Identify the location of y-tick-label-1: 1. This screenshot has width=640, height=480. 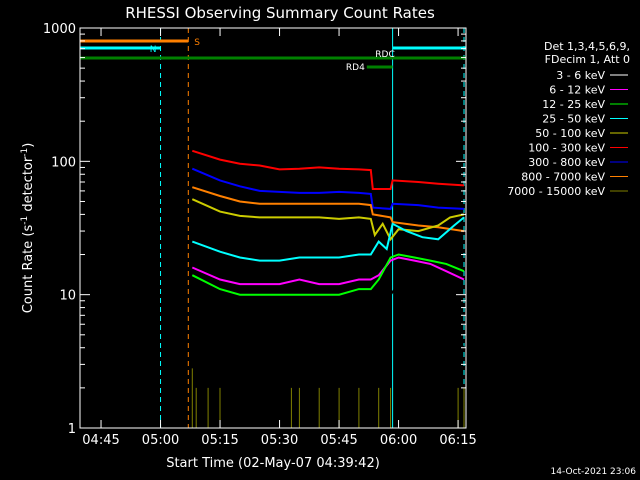
(72, 429).